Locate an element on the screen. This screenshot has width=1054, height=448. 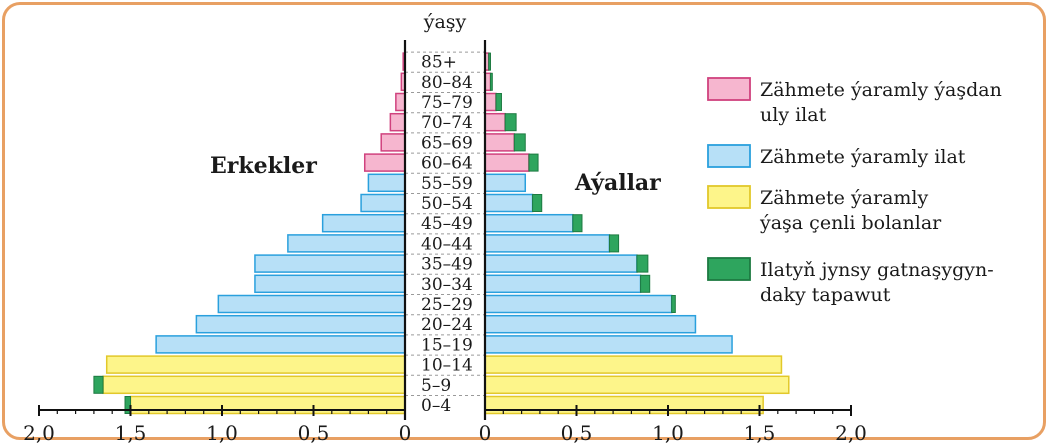
age-label-55–59: 55–59 is located at coordinates (447, 184).